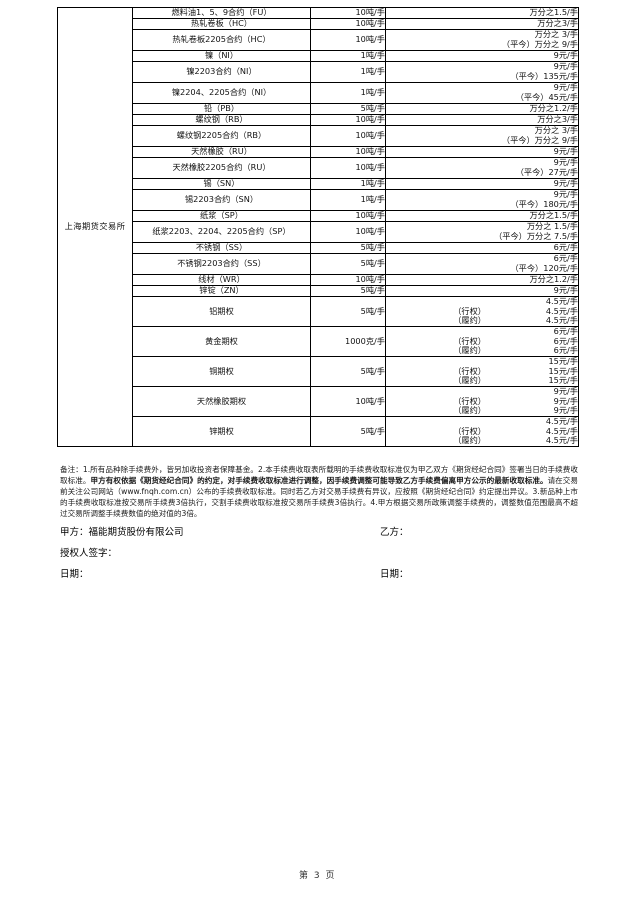 This screenshot has height=899, width=635. I want to click on table-row-option: 黄金期权 1000克/手 6元/手 （行权） 6元/手 （履约） 6元/手, so click(318, 342).